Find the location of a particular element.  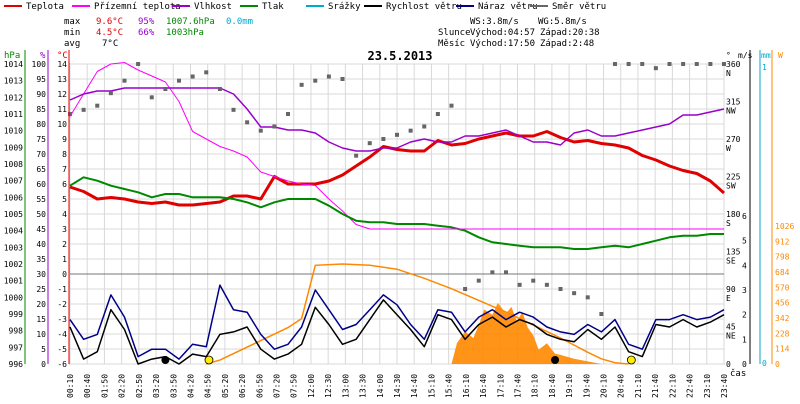

hpa-tick-label: 1004 is located at coordinates (13, 231).